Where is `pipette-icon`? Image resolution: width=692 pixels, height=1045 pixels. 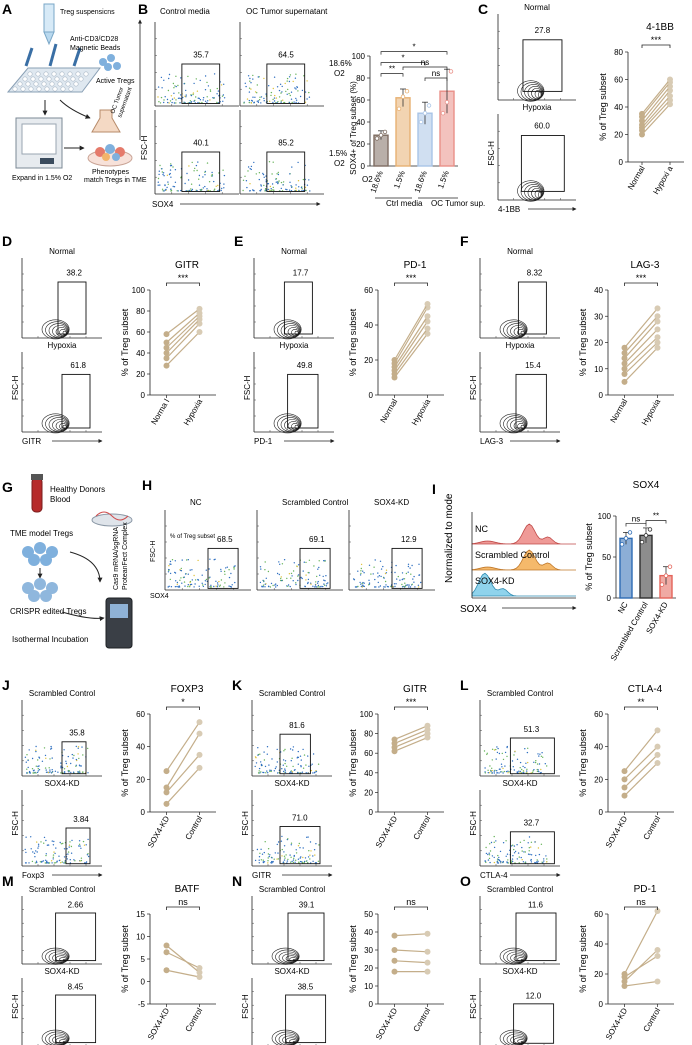 pipette-icon is located at coordinates (53, 55).